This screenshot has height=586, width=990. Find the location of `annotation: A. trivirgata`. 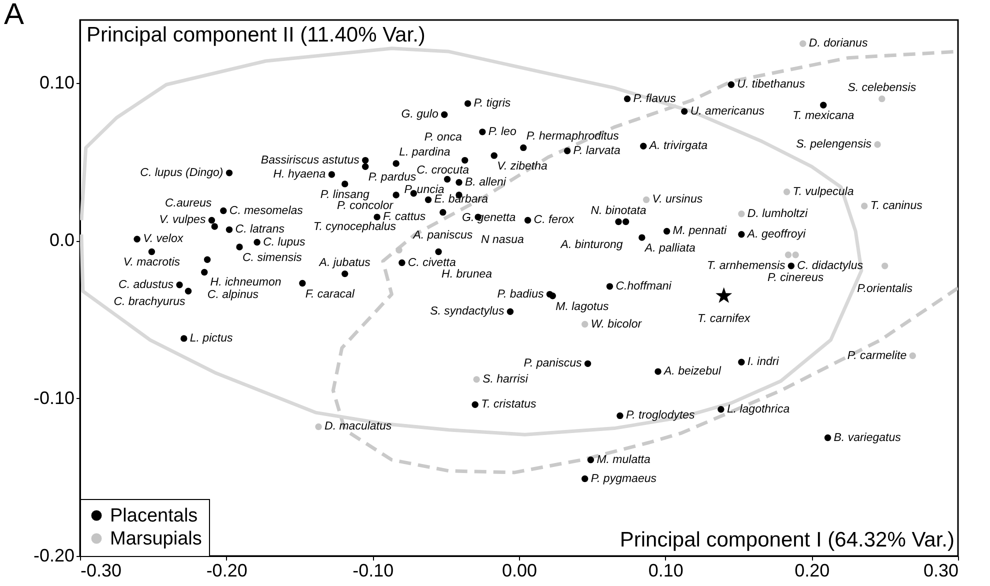

annotation: A. trivirgata is located at coordinates (678, 146).